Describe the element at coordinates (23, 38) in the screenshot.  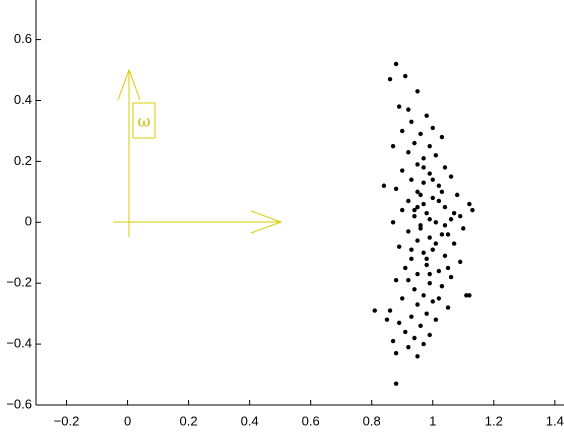
I see `y-tick-label: 0.6` at that location.